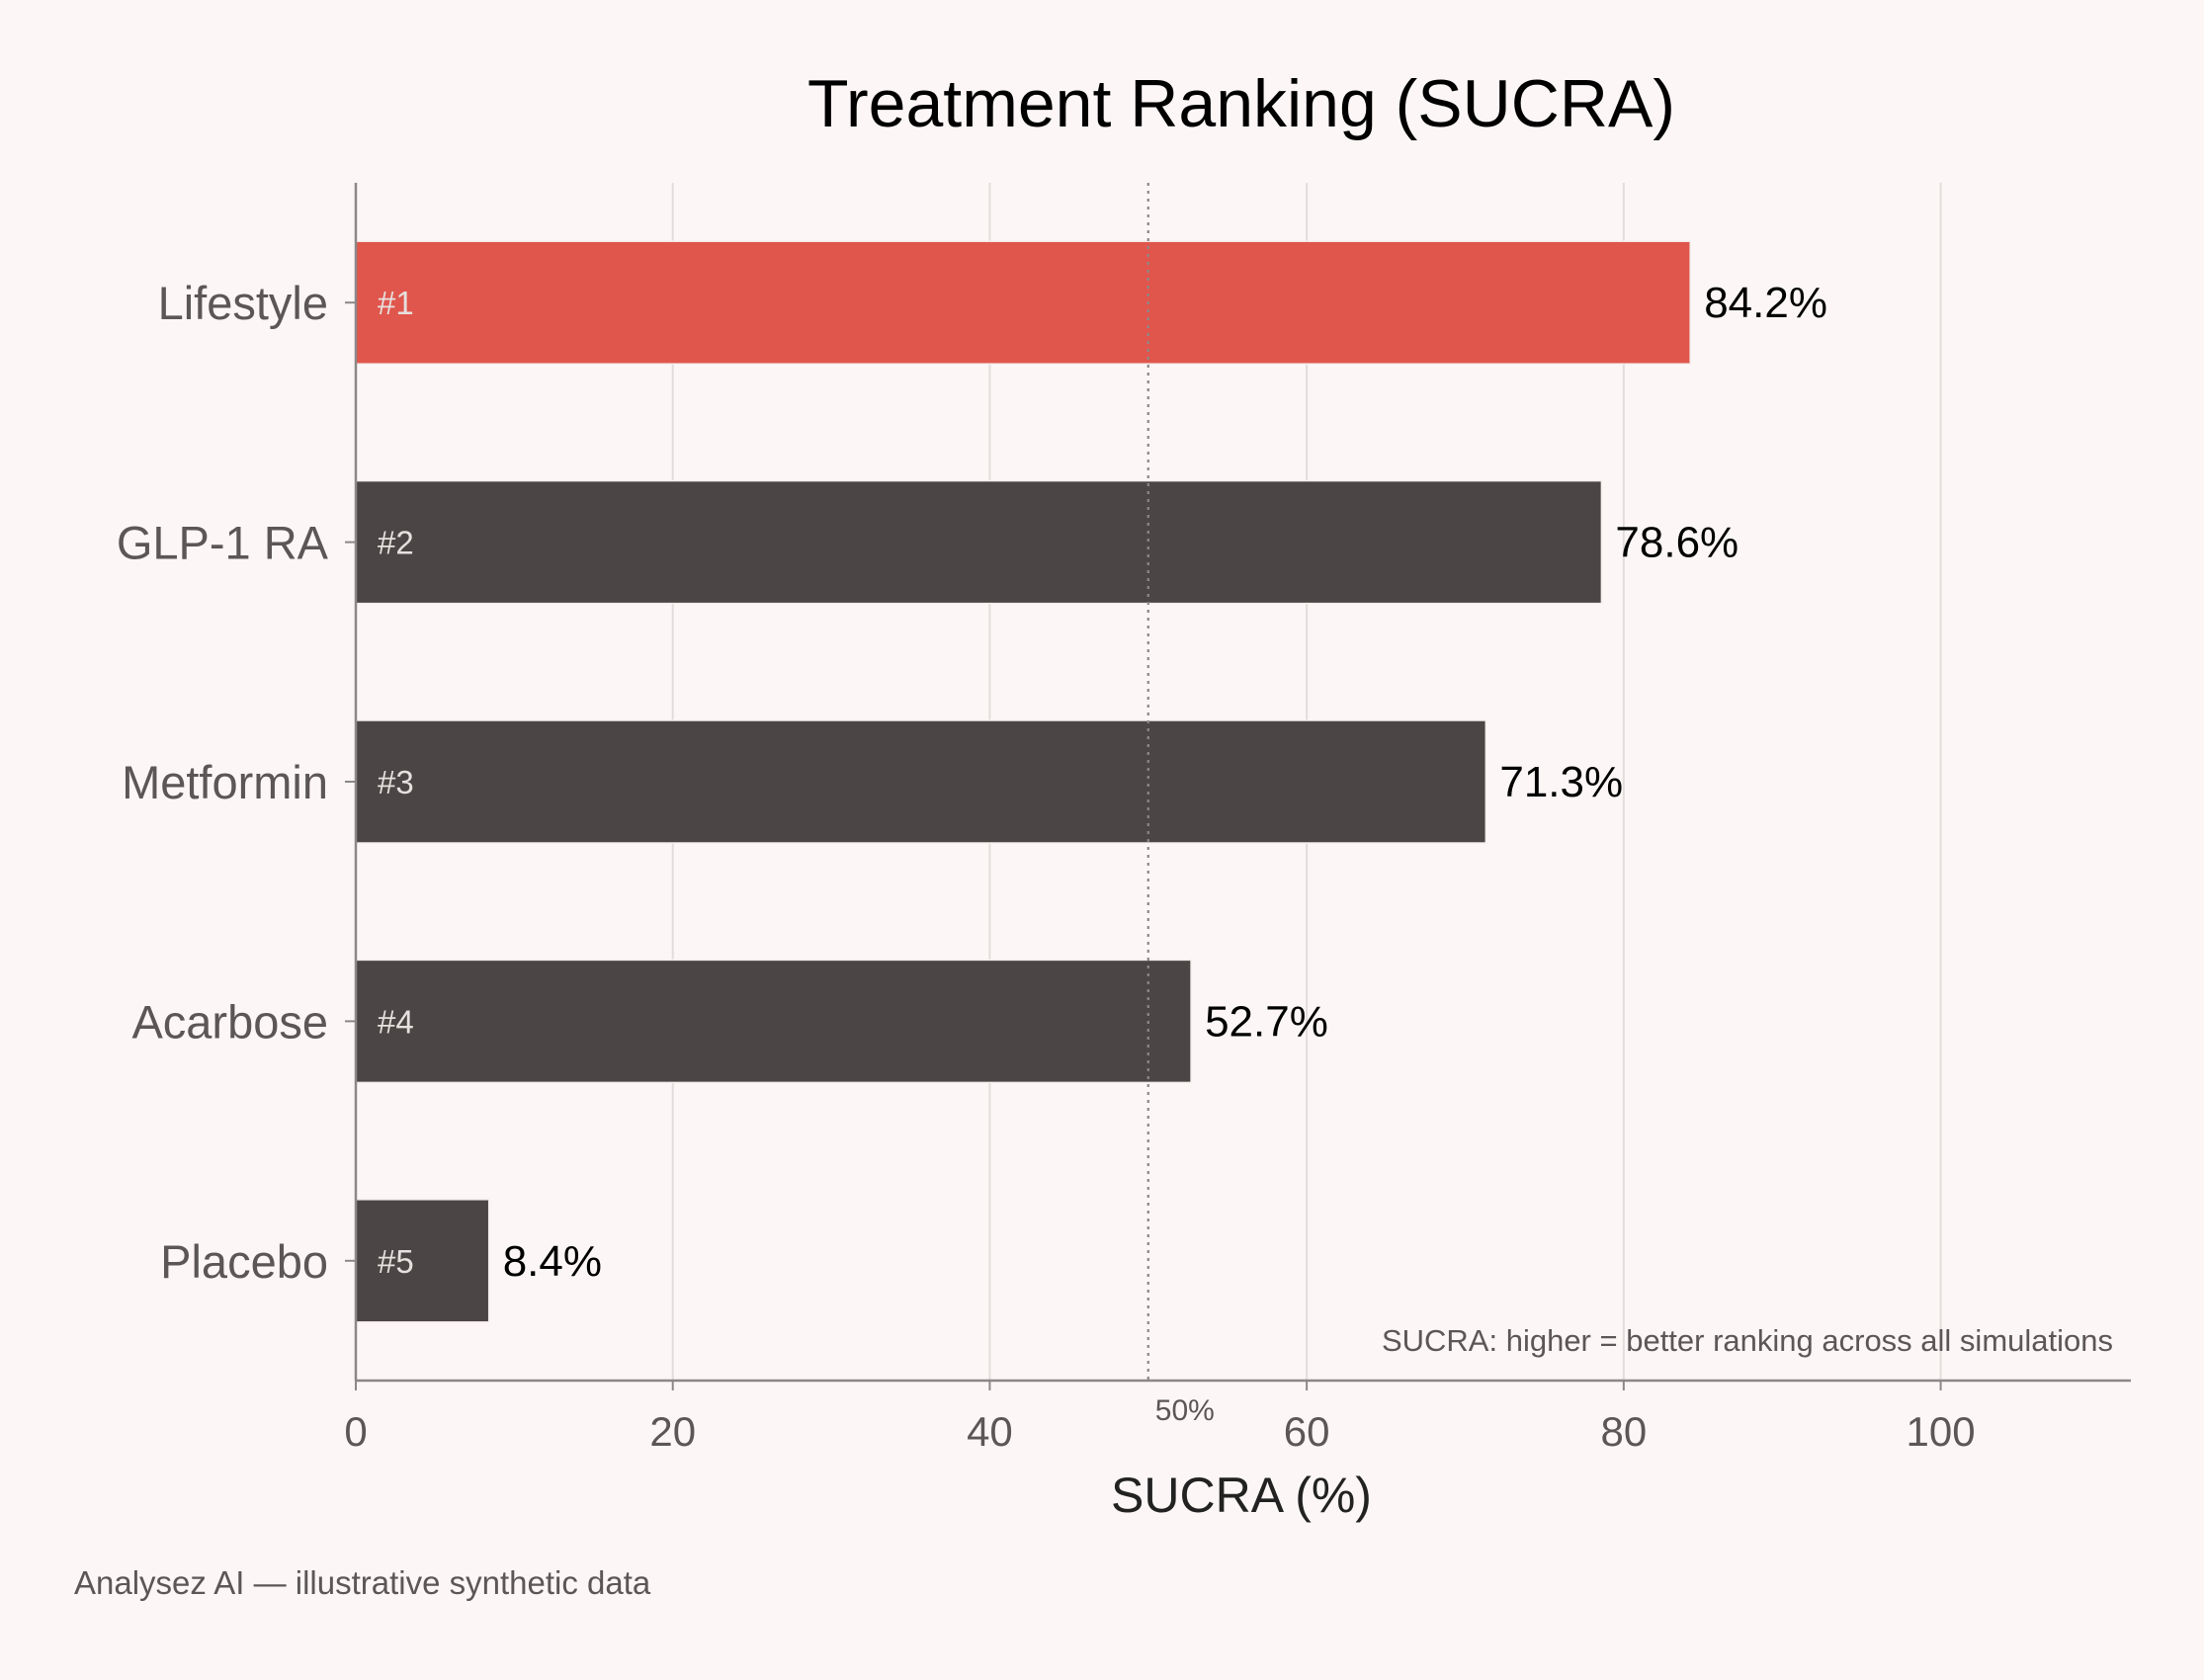 This screenshot has height=1680, width=2204. Describe the element at coordinates (552, 1261) in the screenshot. I see `value-label: 8.4%` at that location.